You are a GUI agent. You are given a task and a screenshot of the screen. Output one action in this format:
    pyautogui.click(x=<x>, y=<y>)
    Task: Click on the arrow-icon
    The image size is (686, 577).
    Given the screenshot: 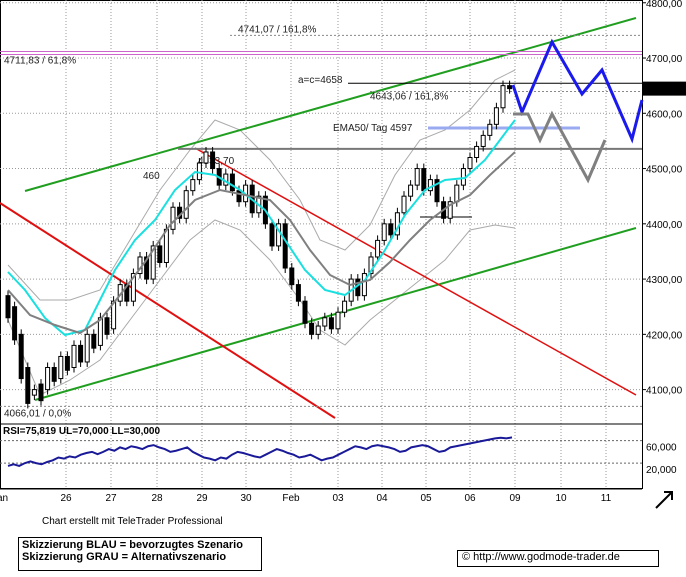 What is the action you would take?
    pyautogui.click(x=664, y=500)
    